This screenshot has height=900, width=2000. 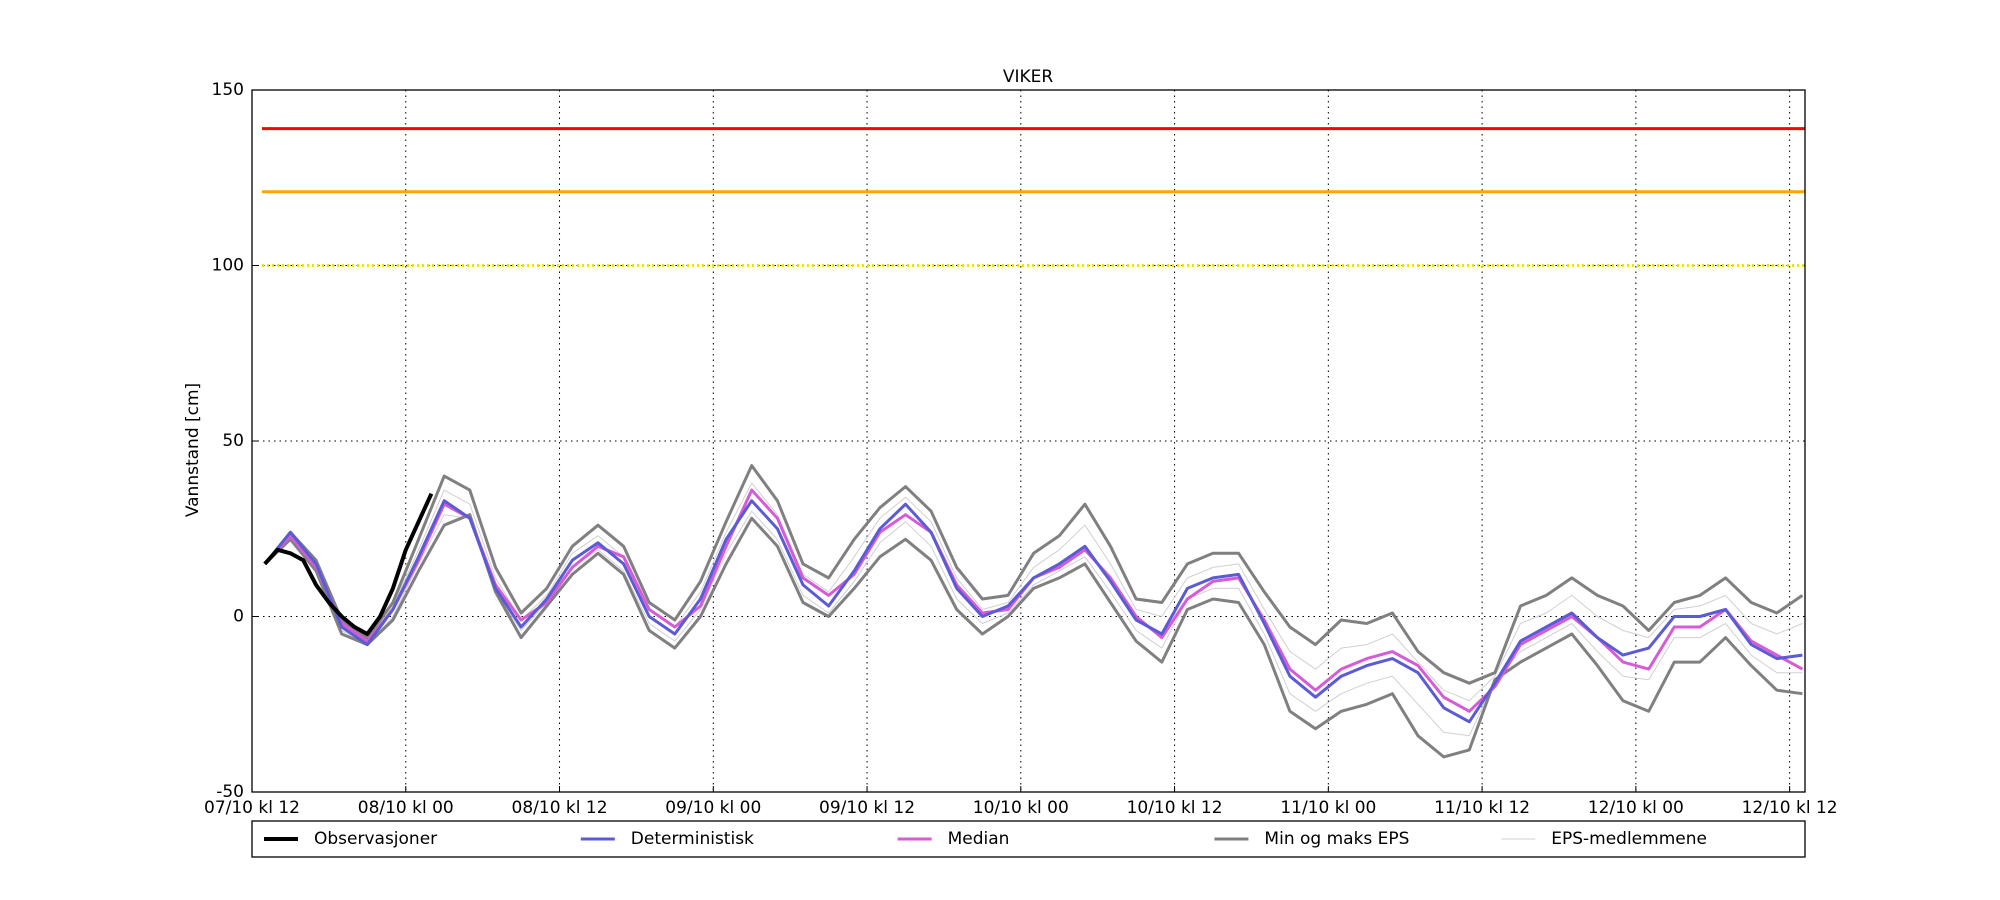 I want to click on x-tick-label: 12/10 kl 00, so click(x=1636, y=808).